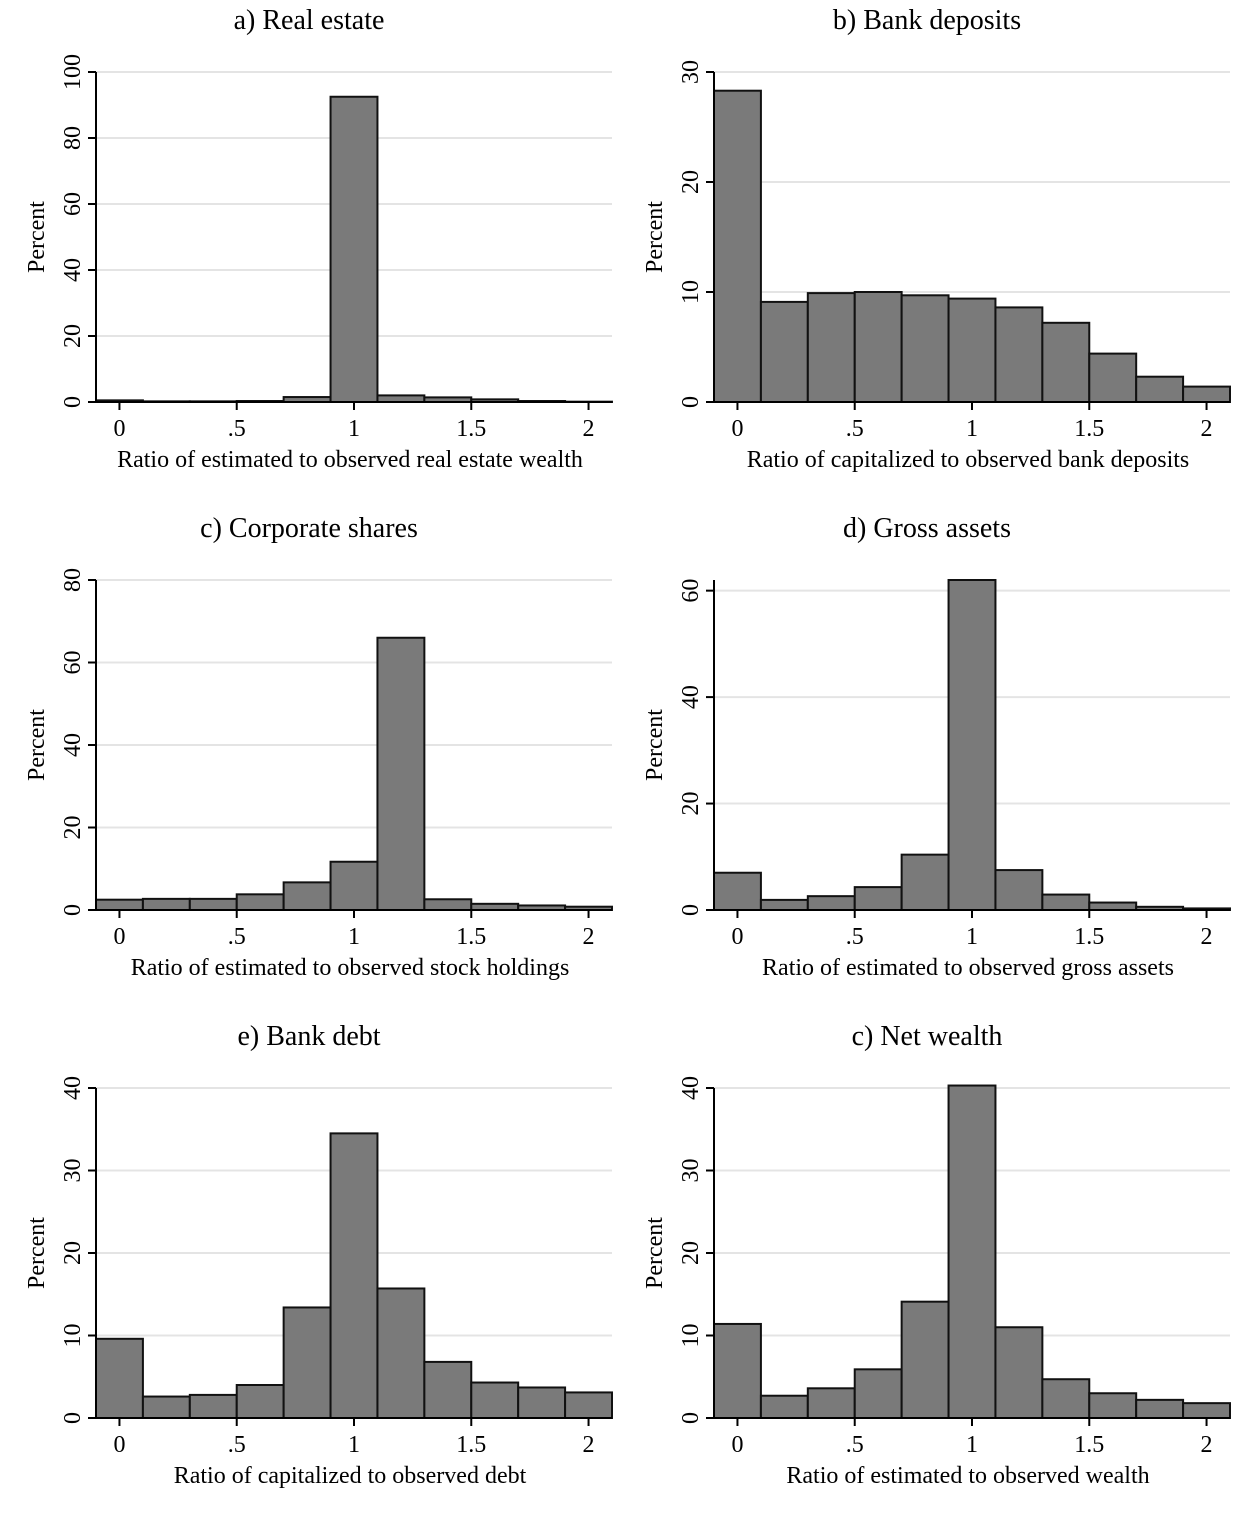  What do you see at coordinates (73, 1336) in the screenshot?
I see `y-tick-label: 10` at bounding box center [73, 1336].